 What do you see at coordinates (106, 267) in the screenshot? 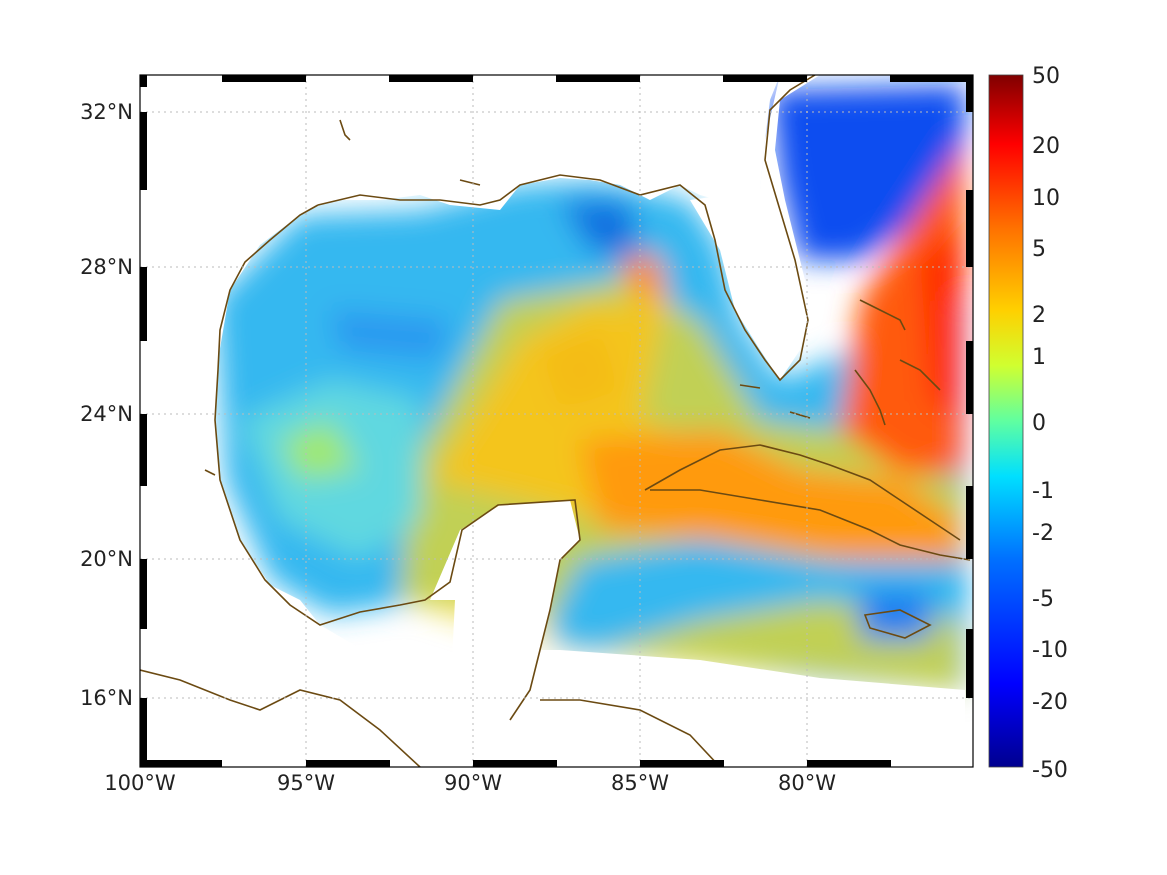
I see `lat-label-28: 28°N` at bounding box center [106, 267].